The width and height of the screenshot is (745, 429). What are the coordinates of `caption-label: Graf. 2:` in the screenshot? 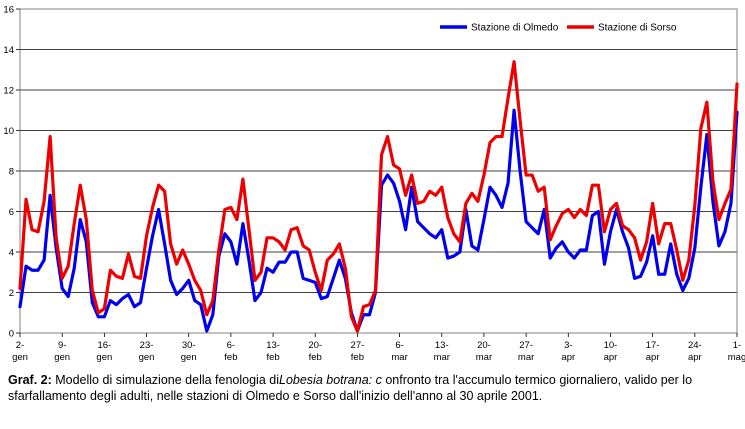 It's located at (30, 380).